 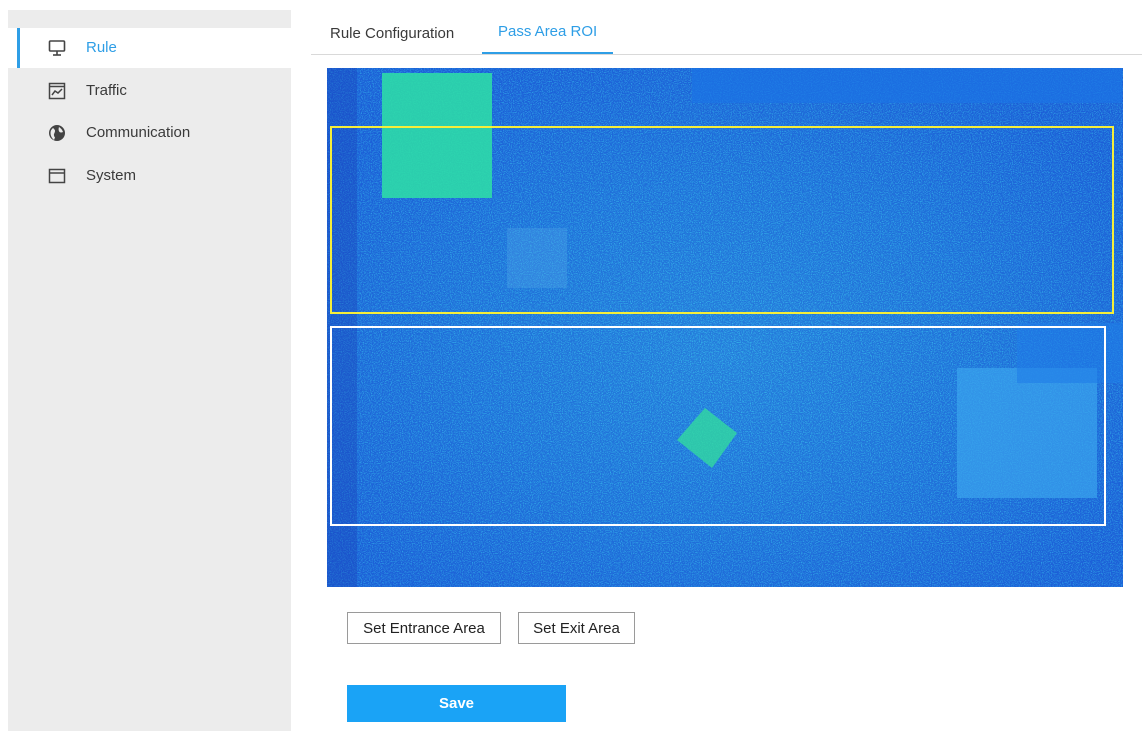 What do you see at coordinates (111, 175) in the screenshot?
I see `sidebar-item-label: System` at bounding box center [111, 175].